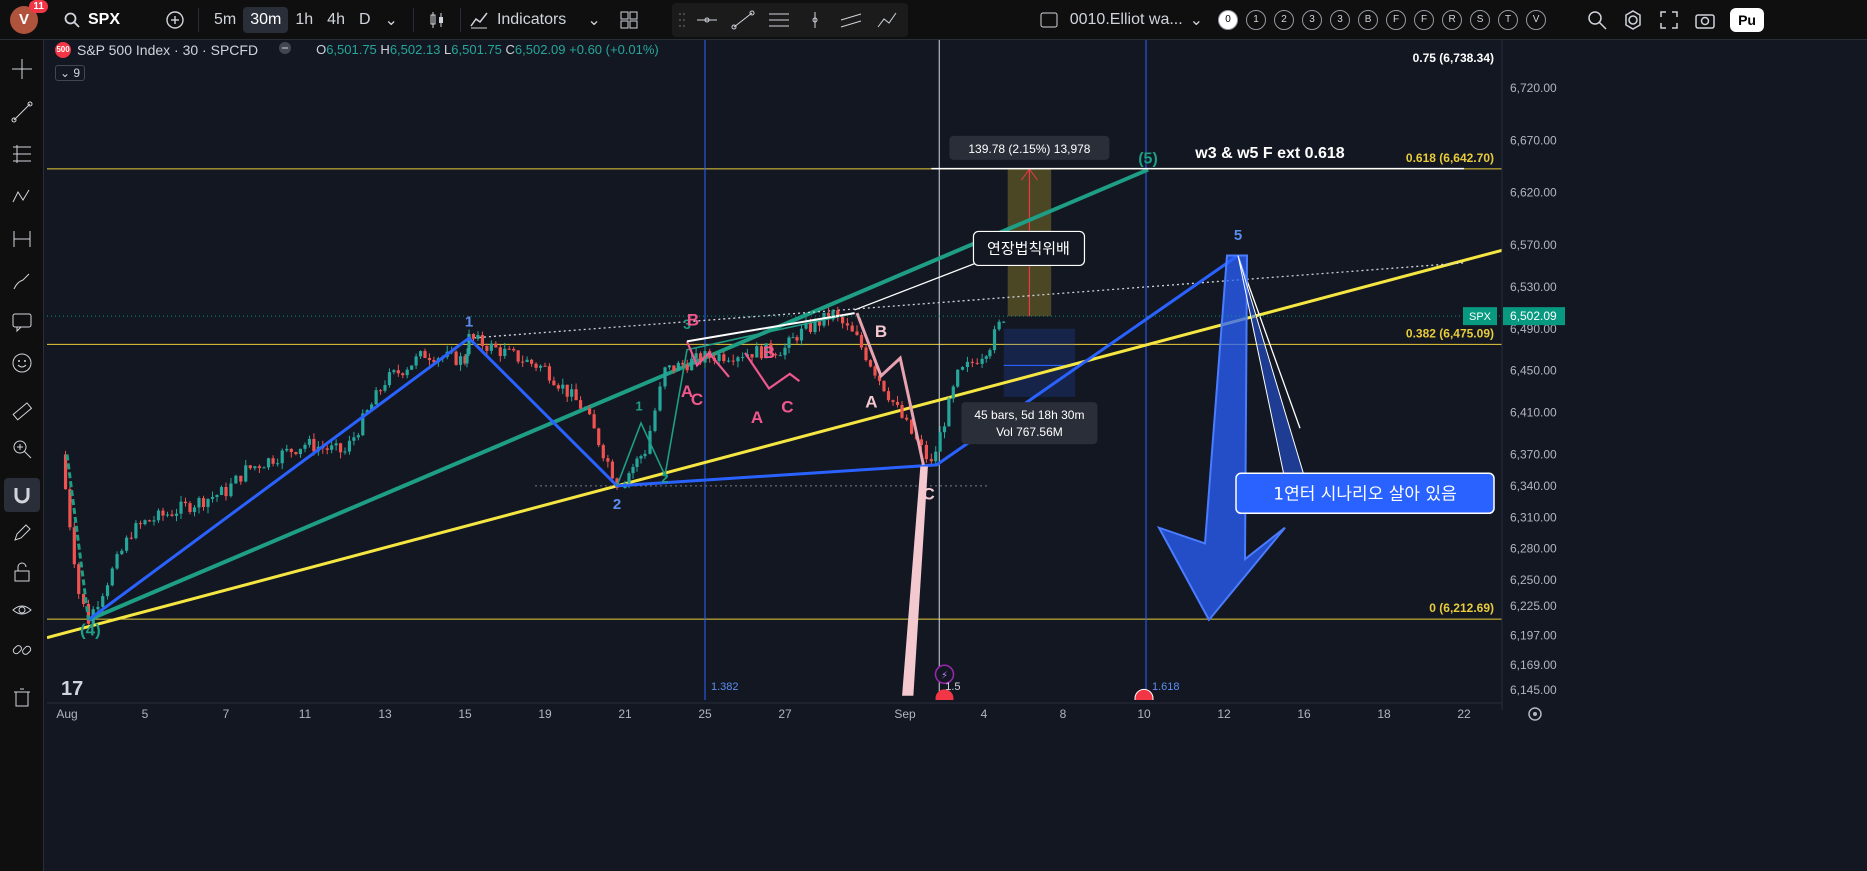  I want to click on horizontal-line-tool-icon, so click(707, 20).